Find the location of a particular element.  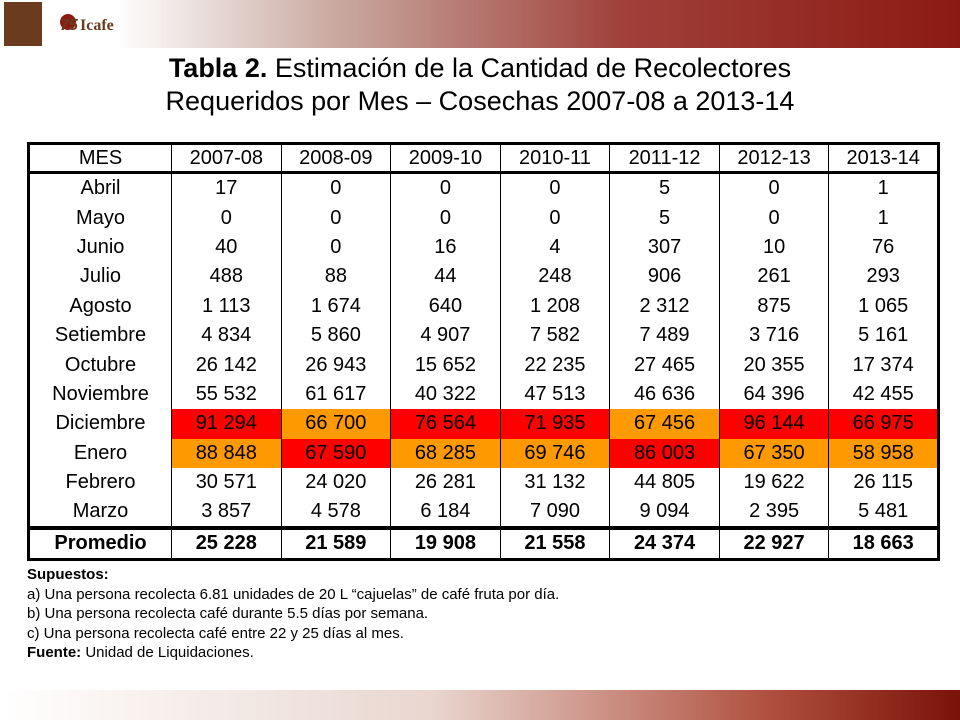

row-label: Agosto is located at coordinates (100, 306).